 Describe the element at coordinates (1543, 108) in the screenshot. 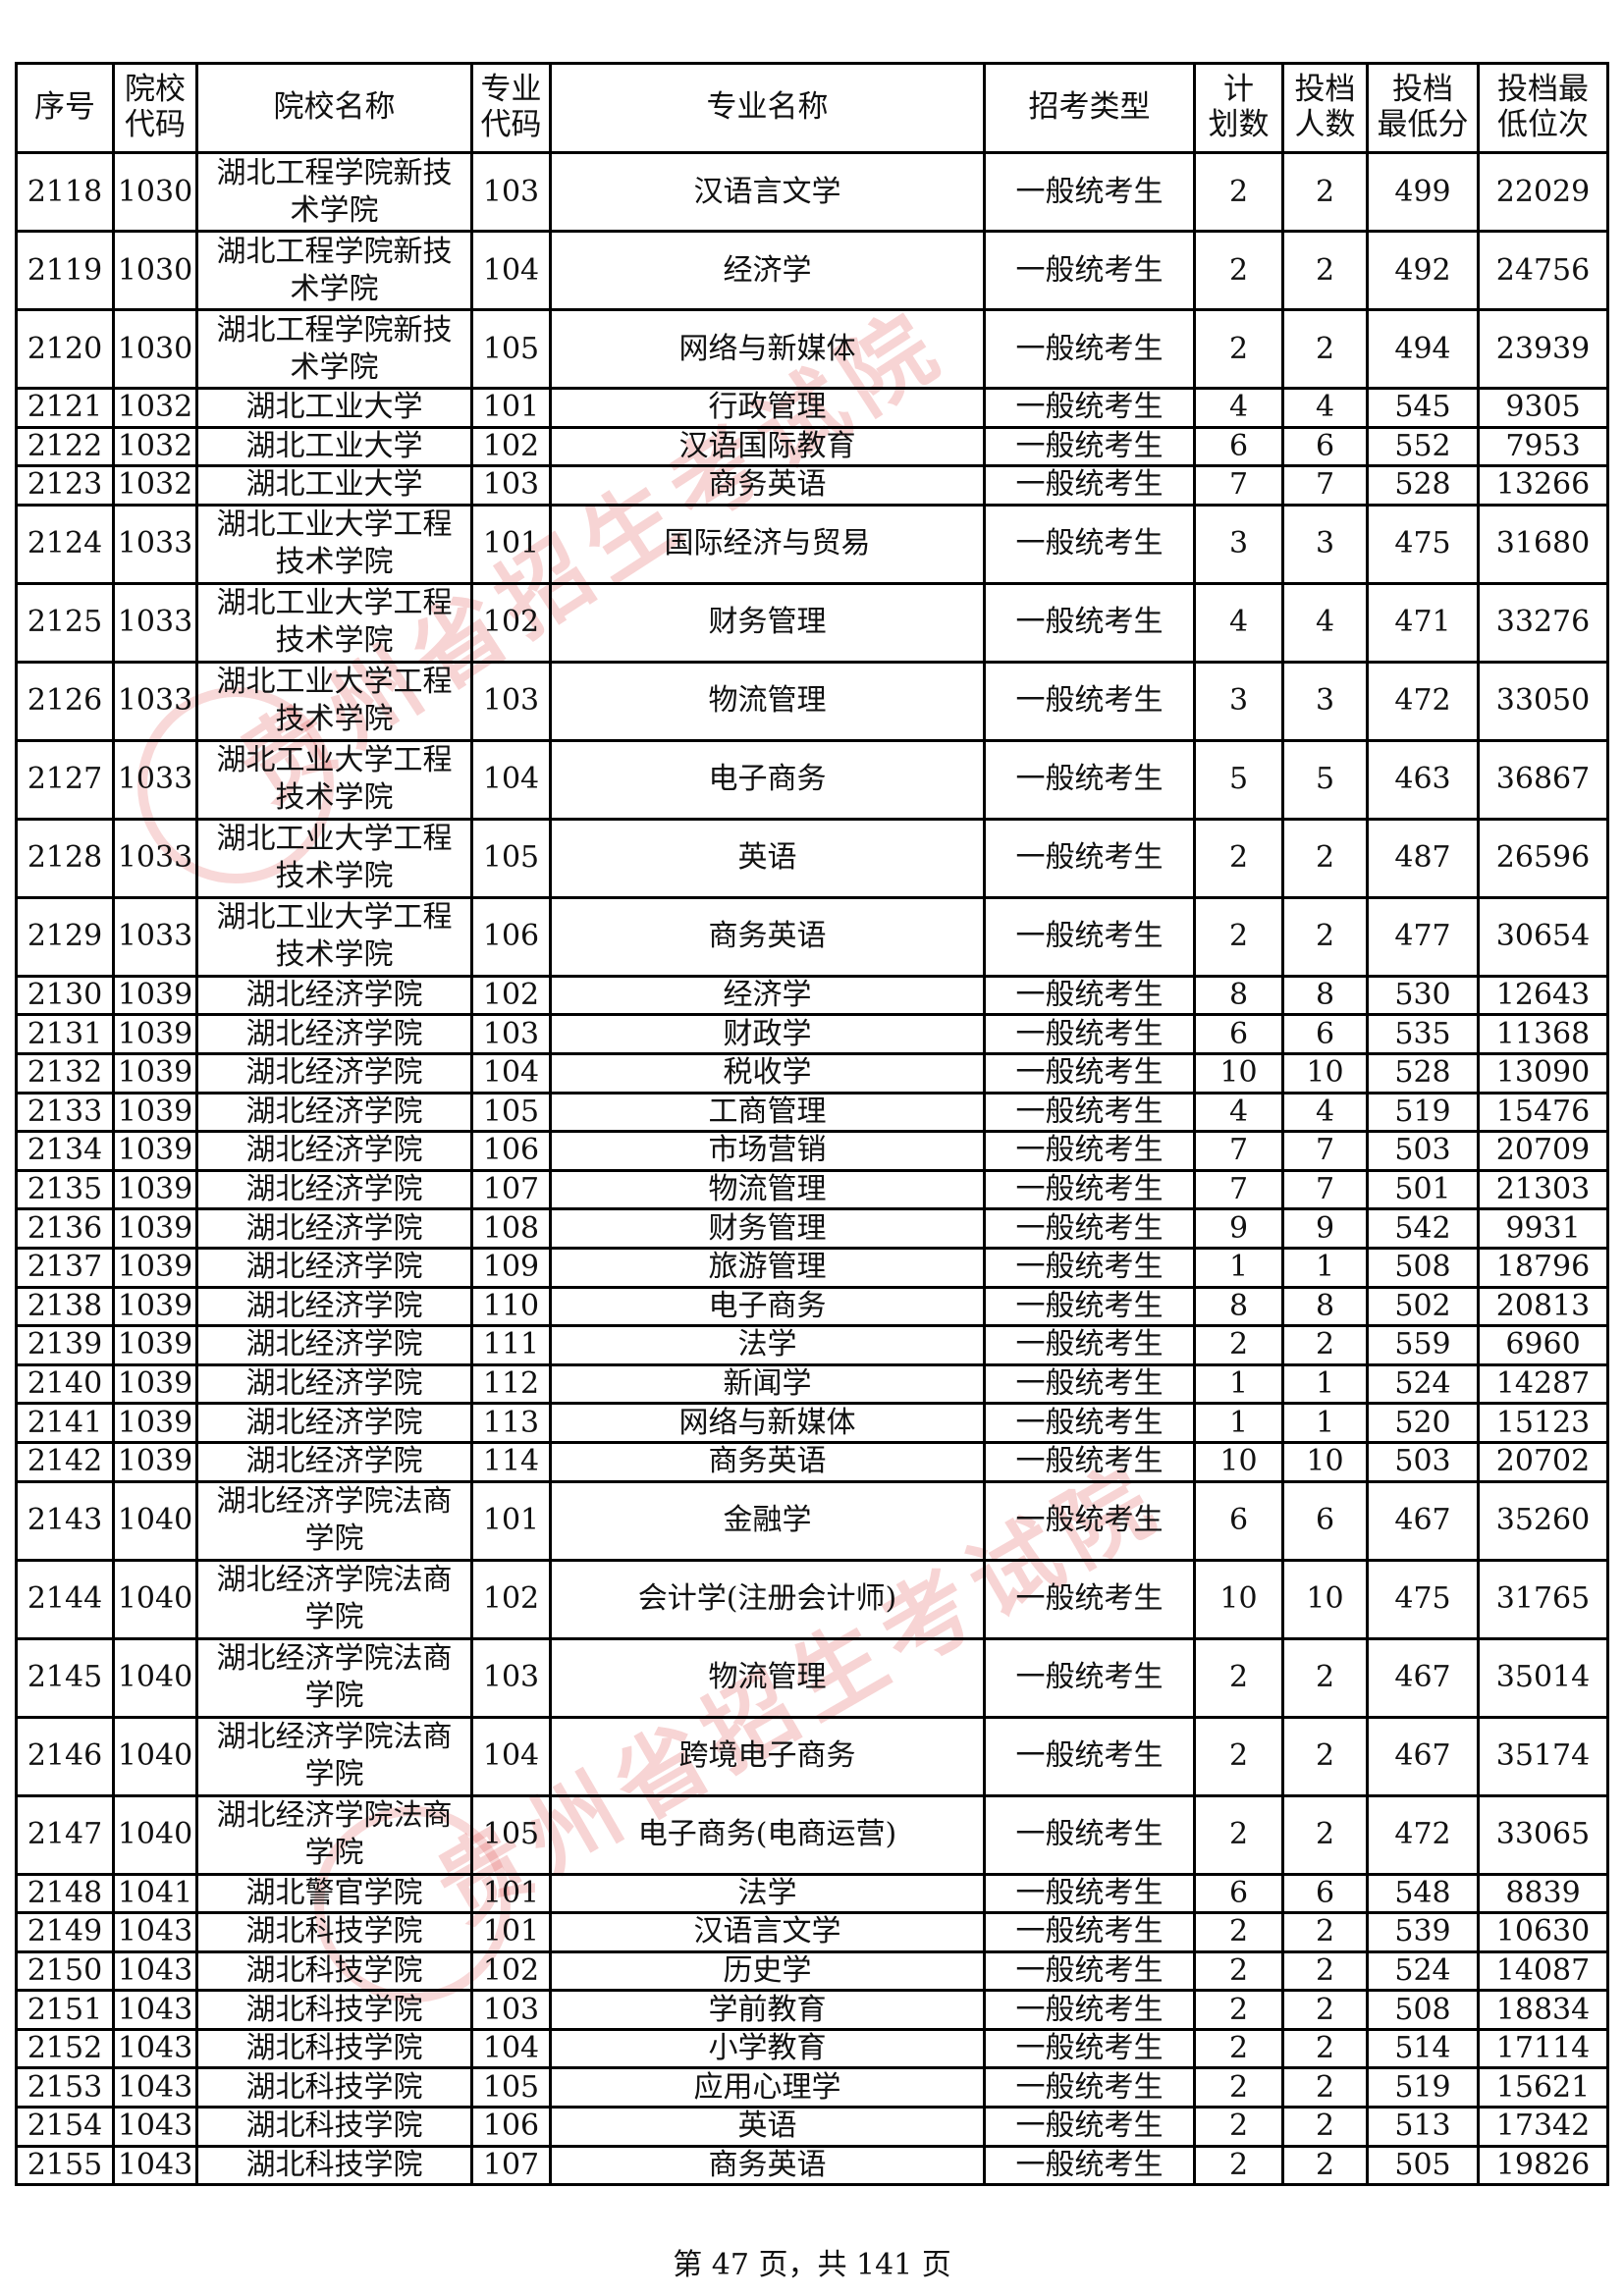

I see `header-min-rank: 投档最 低位次` at that location.